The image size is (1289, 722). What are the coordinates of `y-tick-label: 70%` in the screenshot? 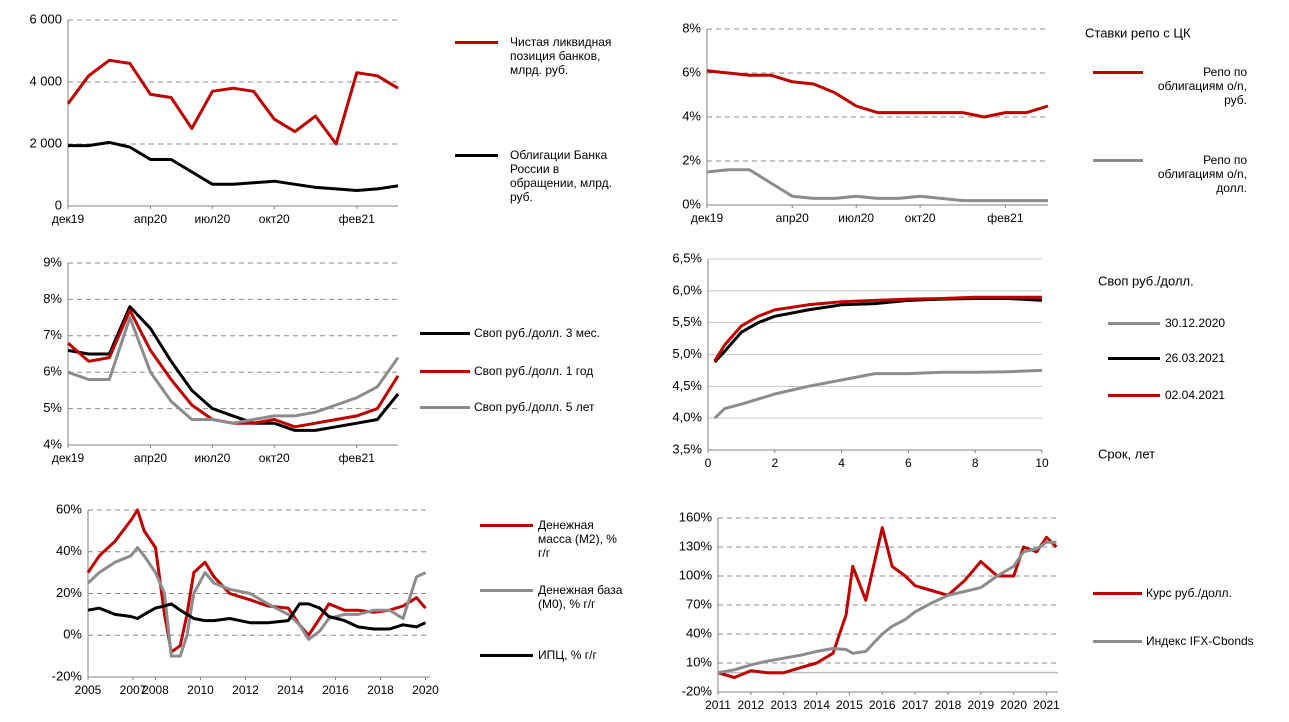 It's located at (699, 603).